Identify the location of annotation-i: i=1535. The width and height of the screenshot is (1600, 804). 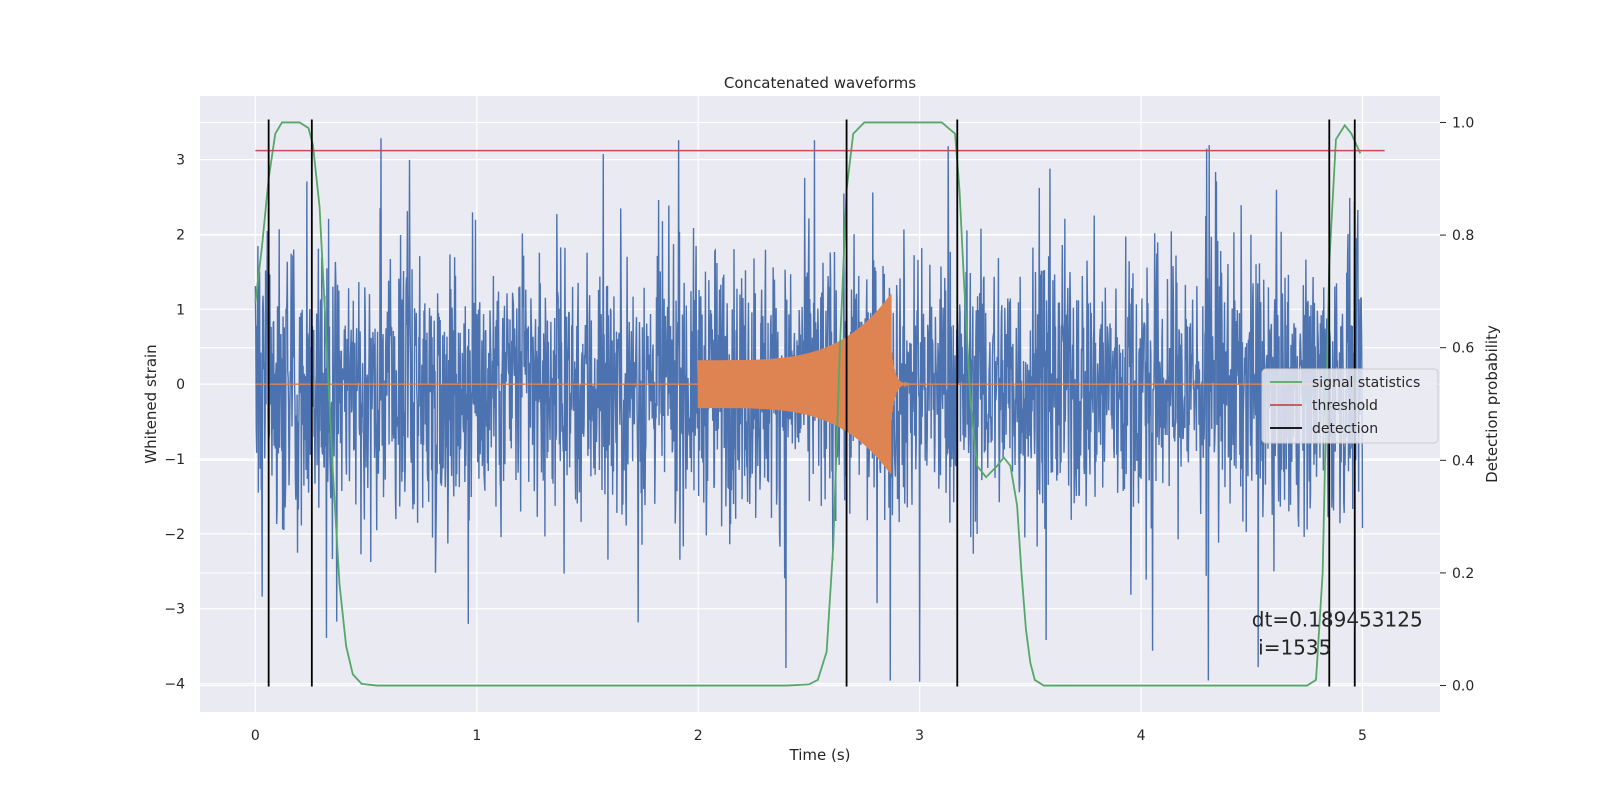
(1292, 647).